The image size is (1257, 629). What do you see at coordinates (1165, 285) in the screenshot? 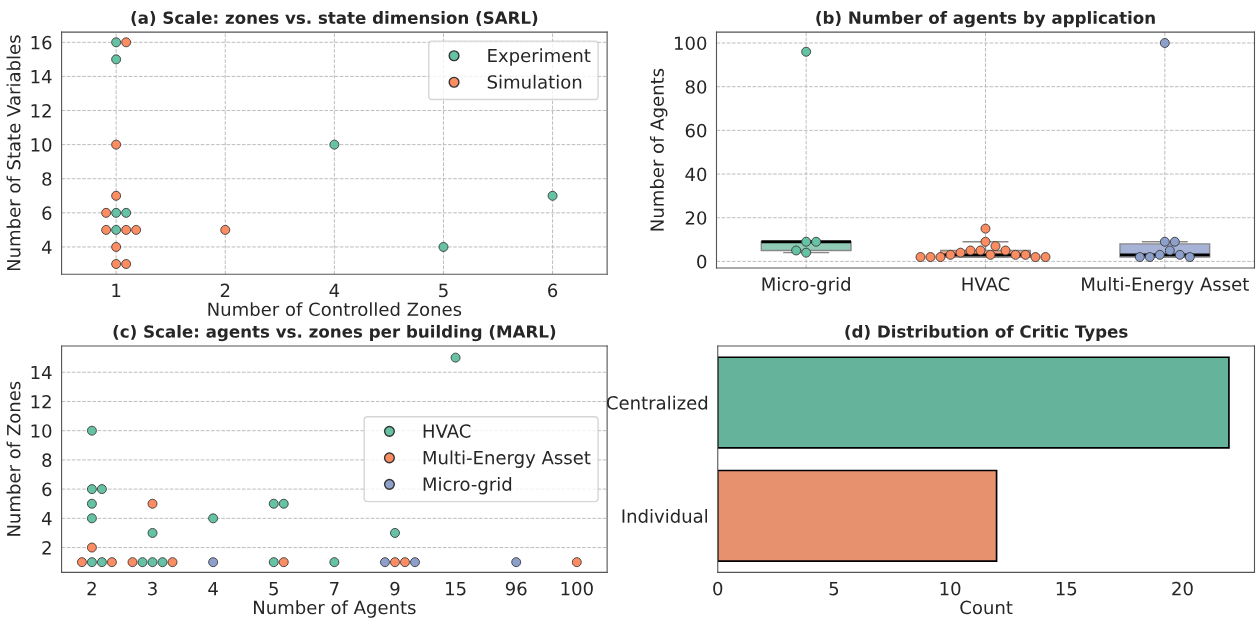
I see `x-tick-label: Multi-Energy Asset` at bounding box center [1165, 285].